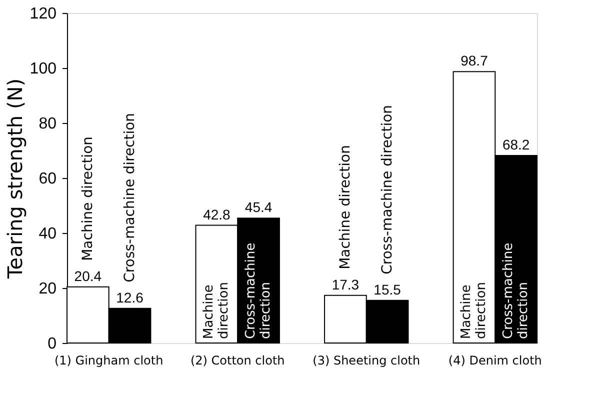  I want to click on x-tick-label: (1) Gingham cloth, so click(109, 361).